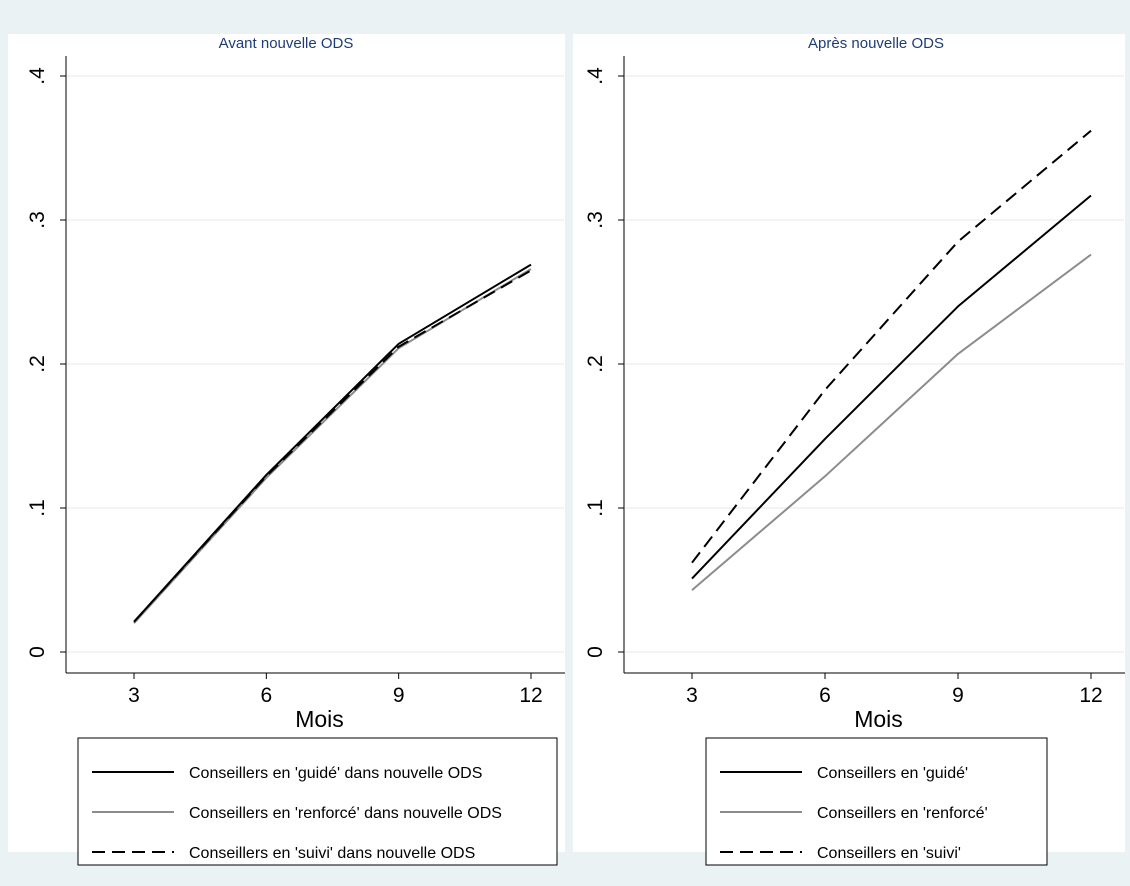  What do you see at coordinates (286, 43) in the screenshot?
I see `panel-title: Avant nouvelle ODS` at bounding box center [286, 43].